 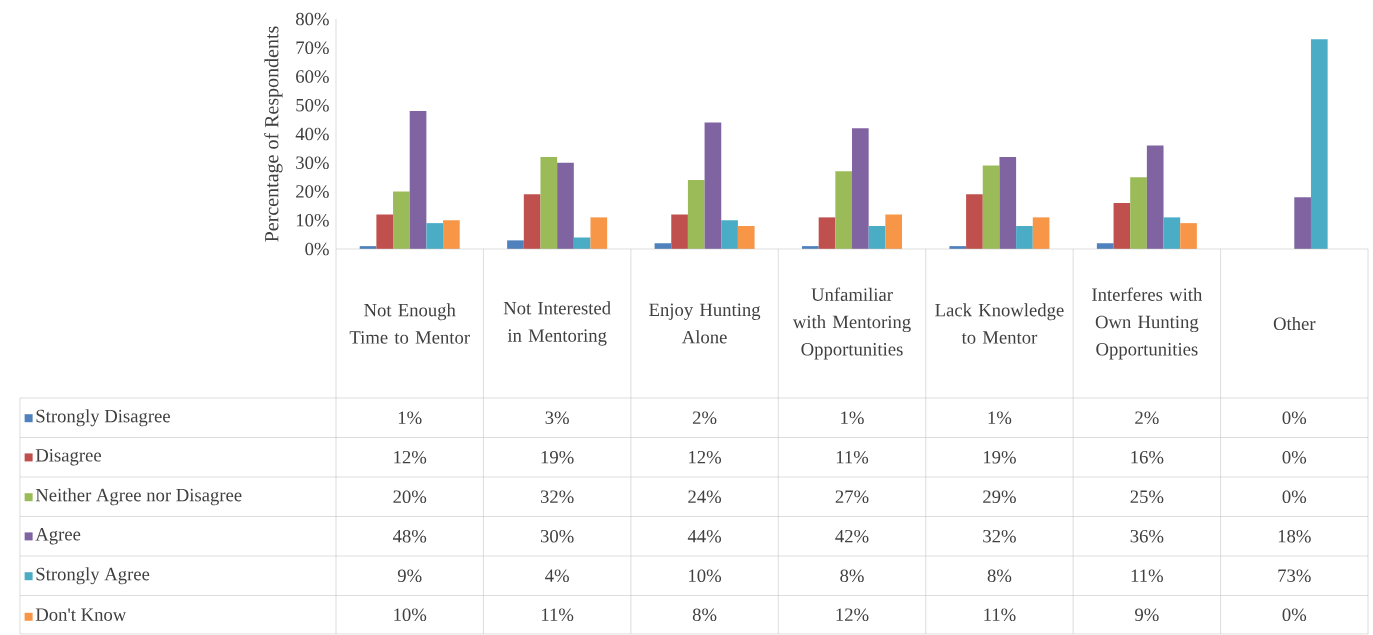 What do you see at coordinates (852, 497) in the screenshot?
I see `data-label: 27%` at bounding box center [852, 497].